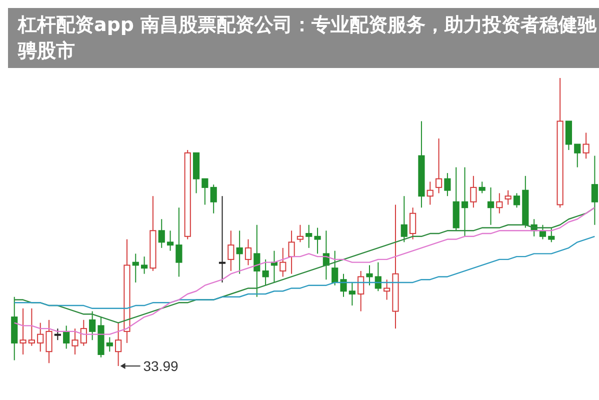 This screenshot has height=400, width=599. Describe the element at coordinates (161, 366) in the screenshot. I see `annotation: 33.99` at that location.